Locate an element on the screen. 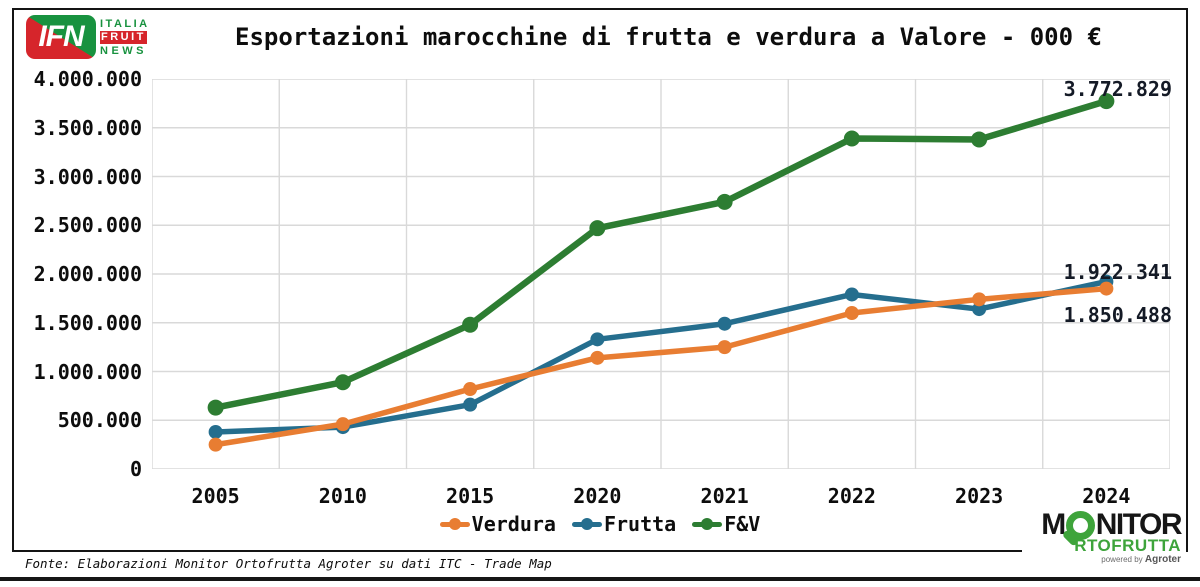 The image size is (1200, 587). data-point-frutta-2021 is located at coordinates (724, 323).